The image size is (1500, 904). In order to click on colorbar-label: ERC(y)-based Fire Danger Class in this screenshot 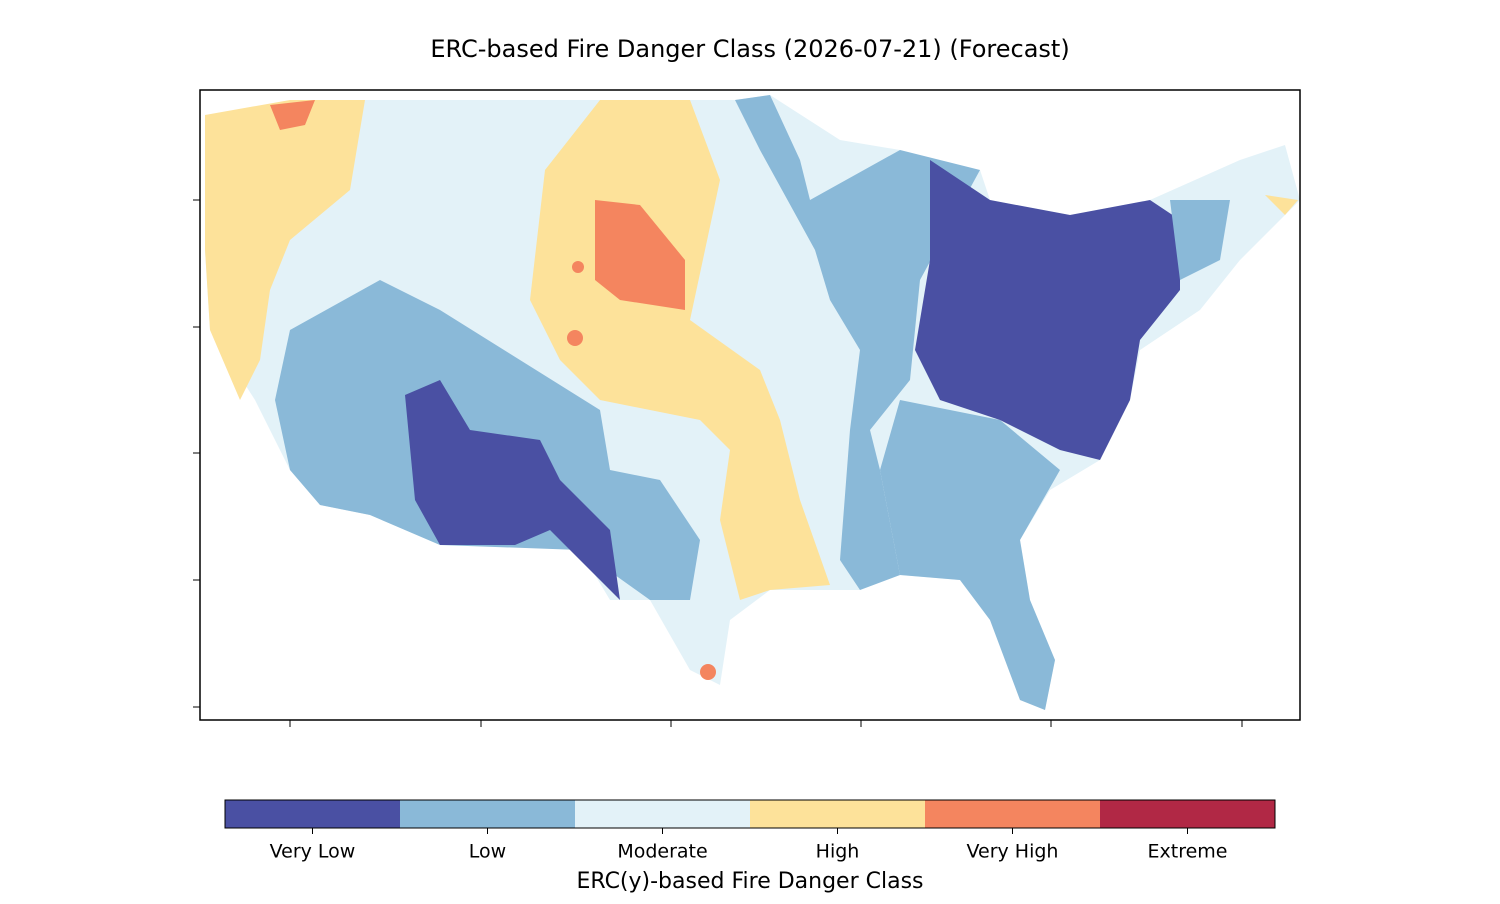, I will do `click(749, 881)`.